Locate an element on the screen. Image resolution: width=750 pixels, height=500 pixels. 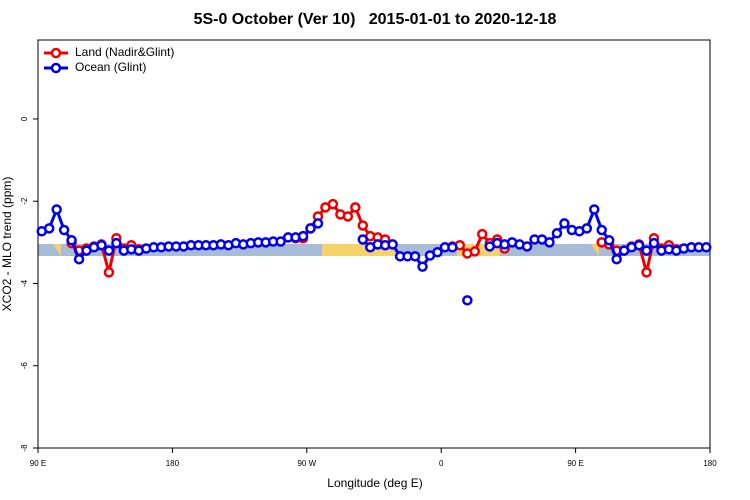
y-tick-label: -2 is located at coordinates (24, 201).